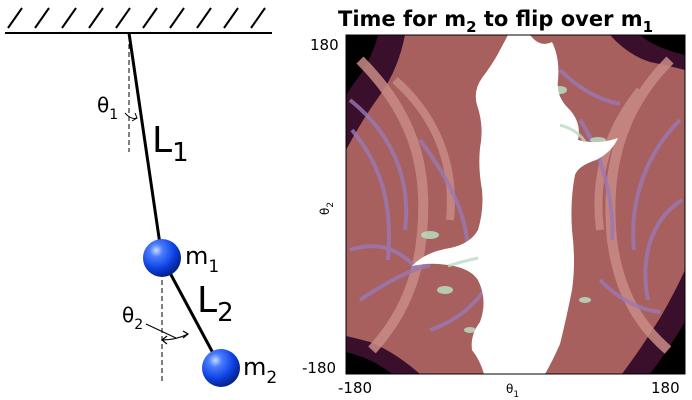 This screenshot has height=400, width=692. Describe the element at coordinates (215, 304) in the screenshot. I see `L2-label: L2` at that location.